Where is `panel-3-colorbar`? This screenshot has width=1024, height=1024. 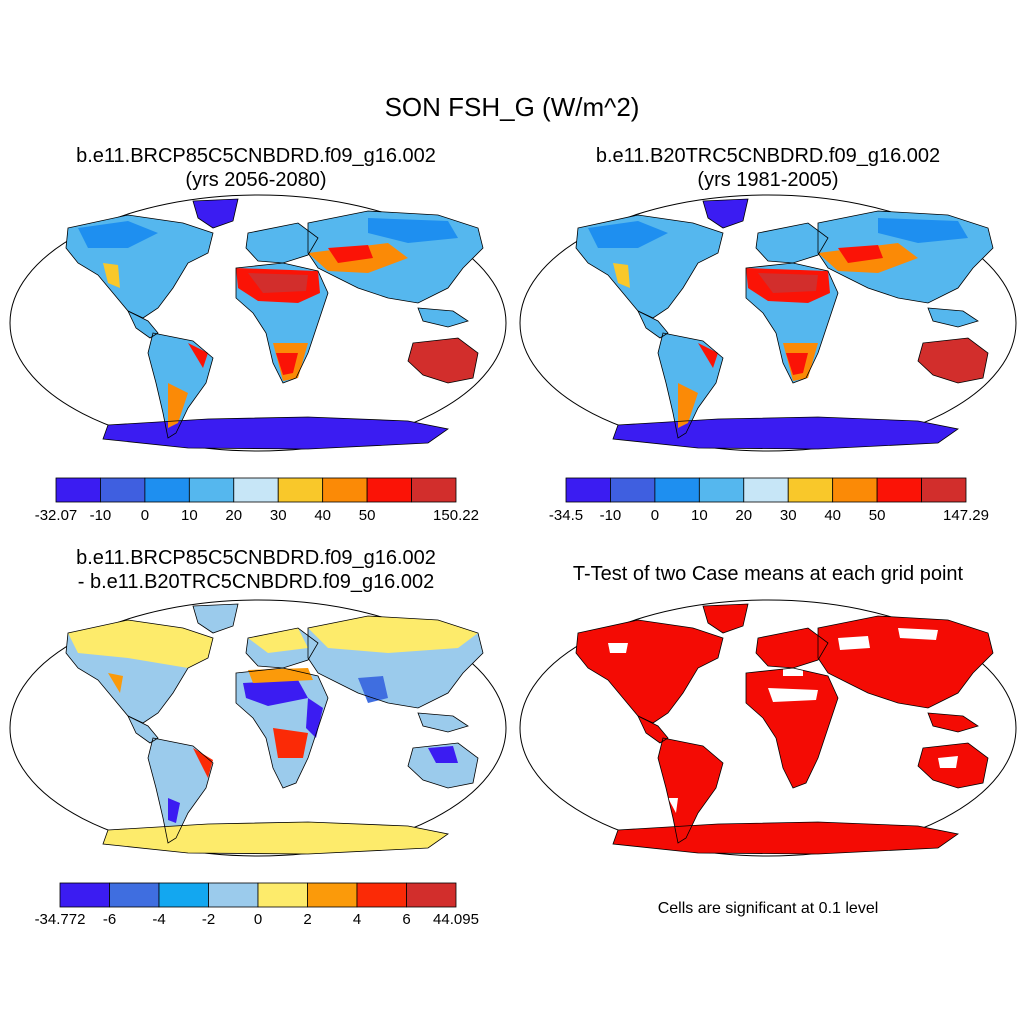 panel-3-colorbar is located at coordinates (258, 895).